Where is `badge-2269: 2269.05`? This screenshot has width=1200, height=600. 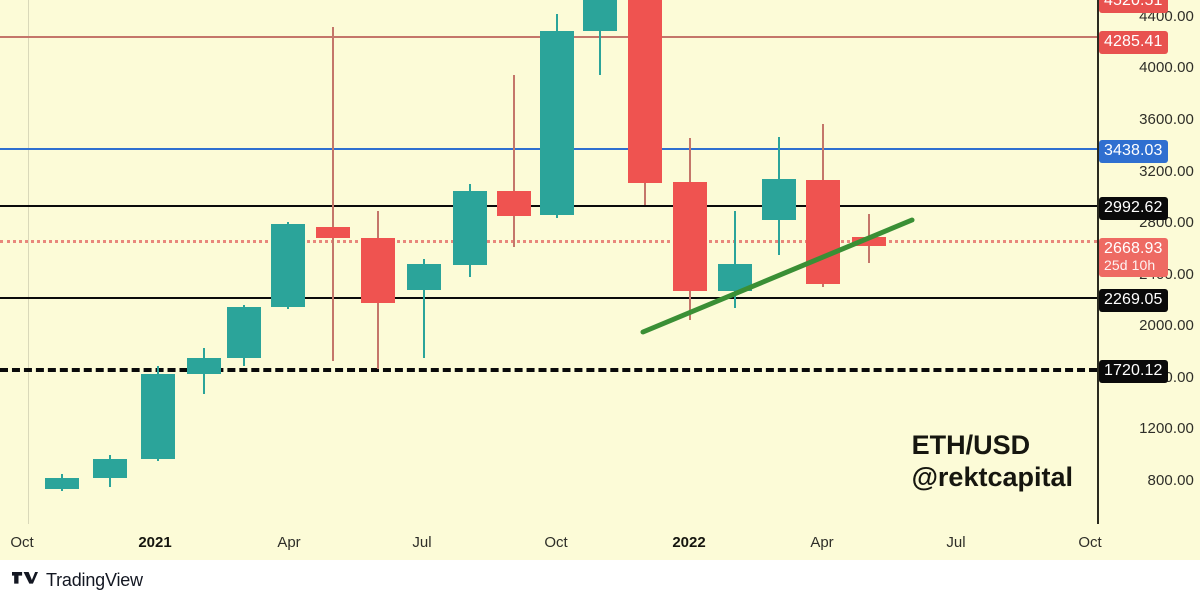
badge-2269: 2269.05 is located at coordinates (1133, 300).